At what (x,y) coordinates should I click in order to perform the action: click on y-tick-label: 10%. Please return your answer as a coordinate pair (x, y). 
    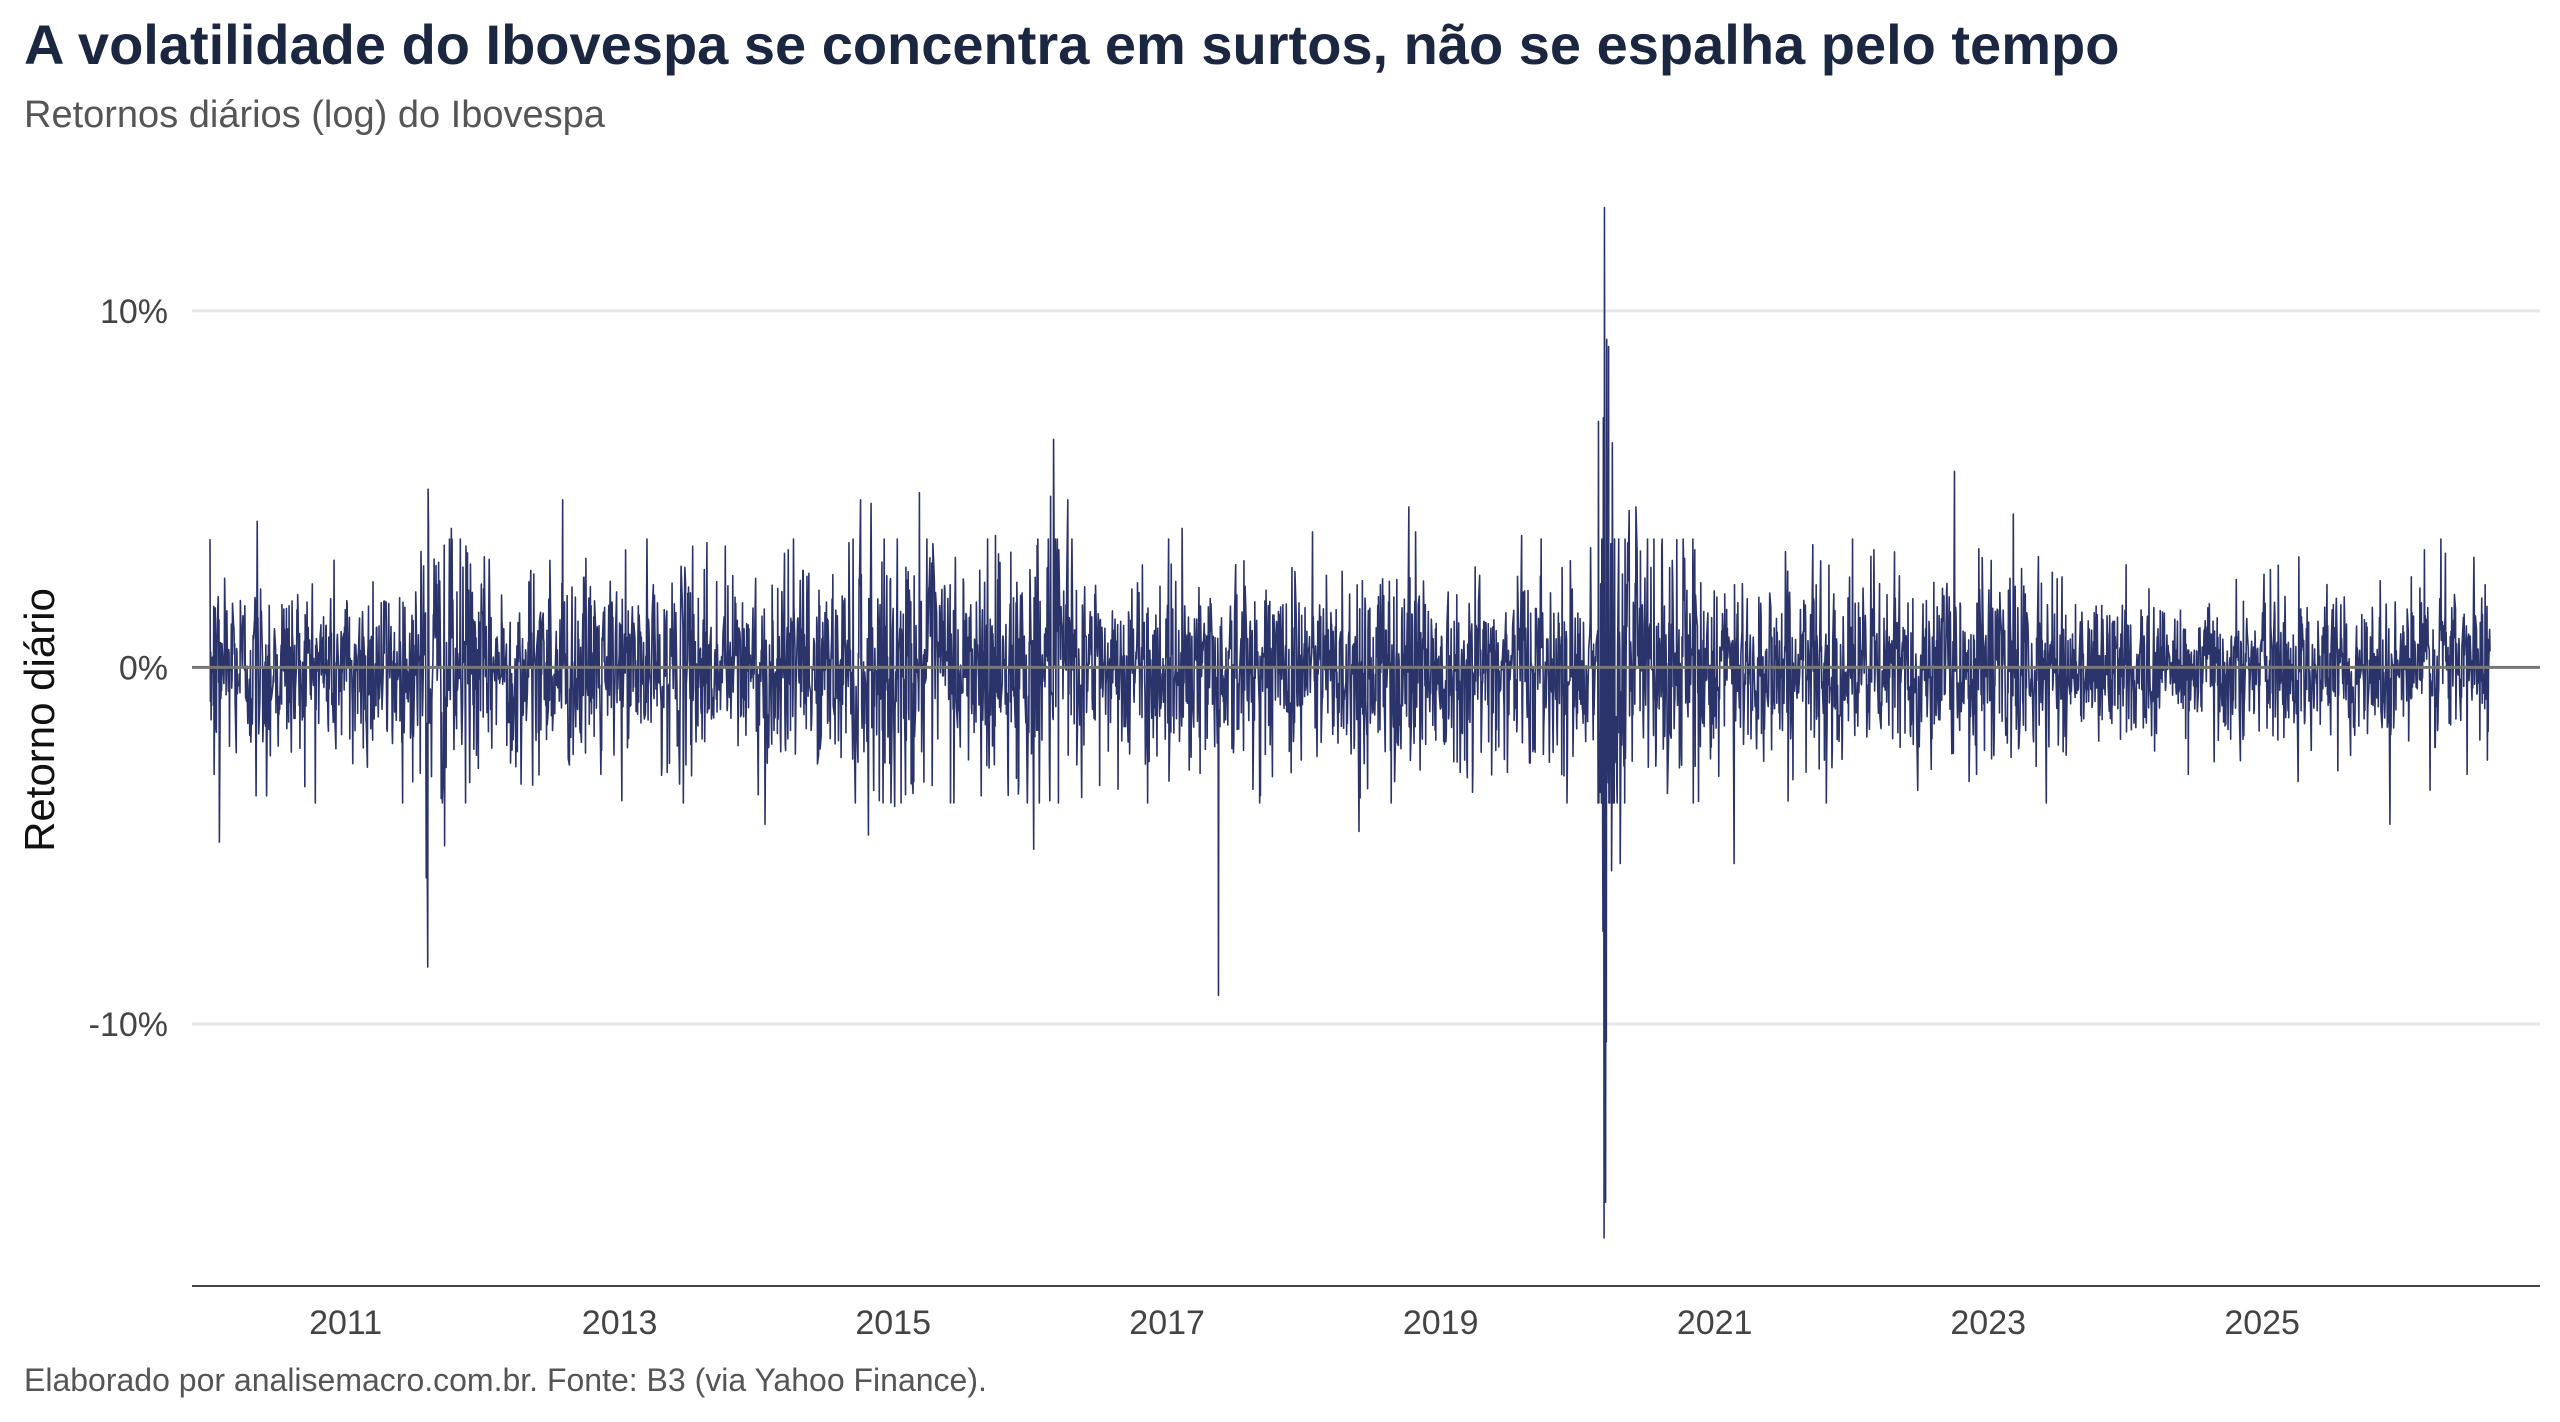
    Looking at the image, I should click on (134, 312).